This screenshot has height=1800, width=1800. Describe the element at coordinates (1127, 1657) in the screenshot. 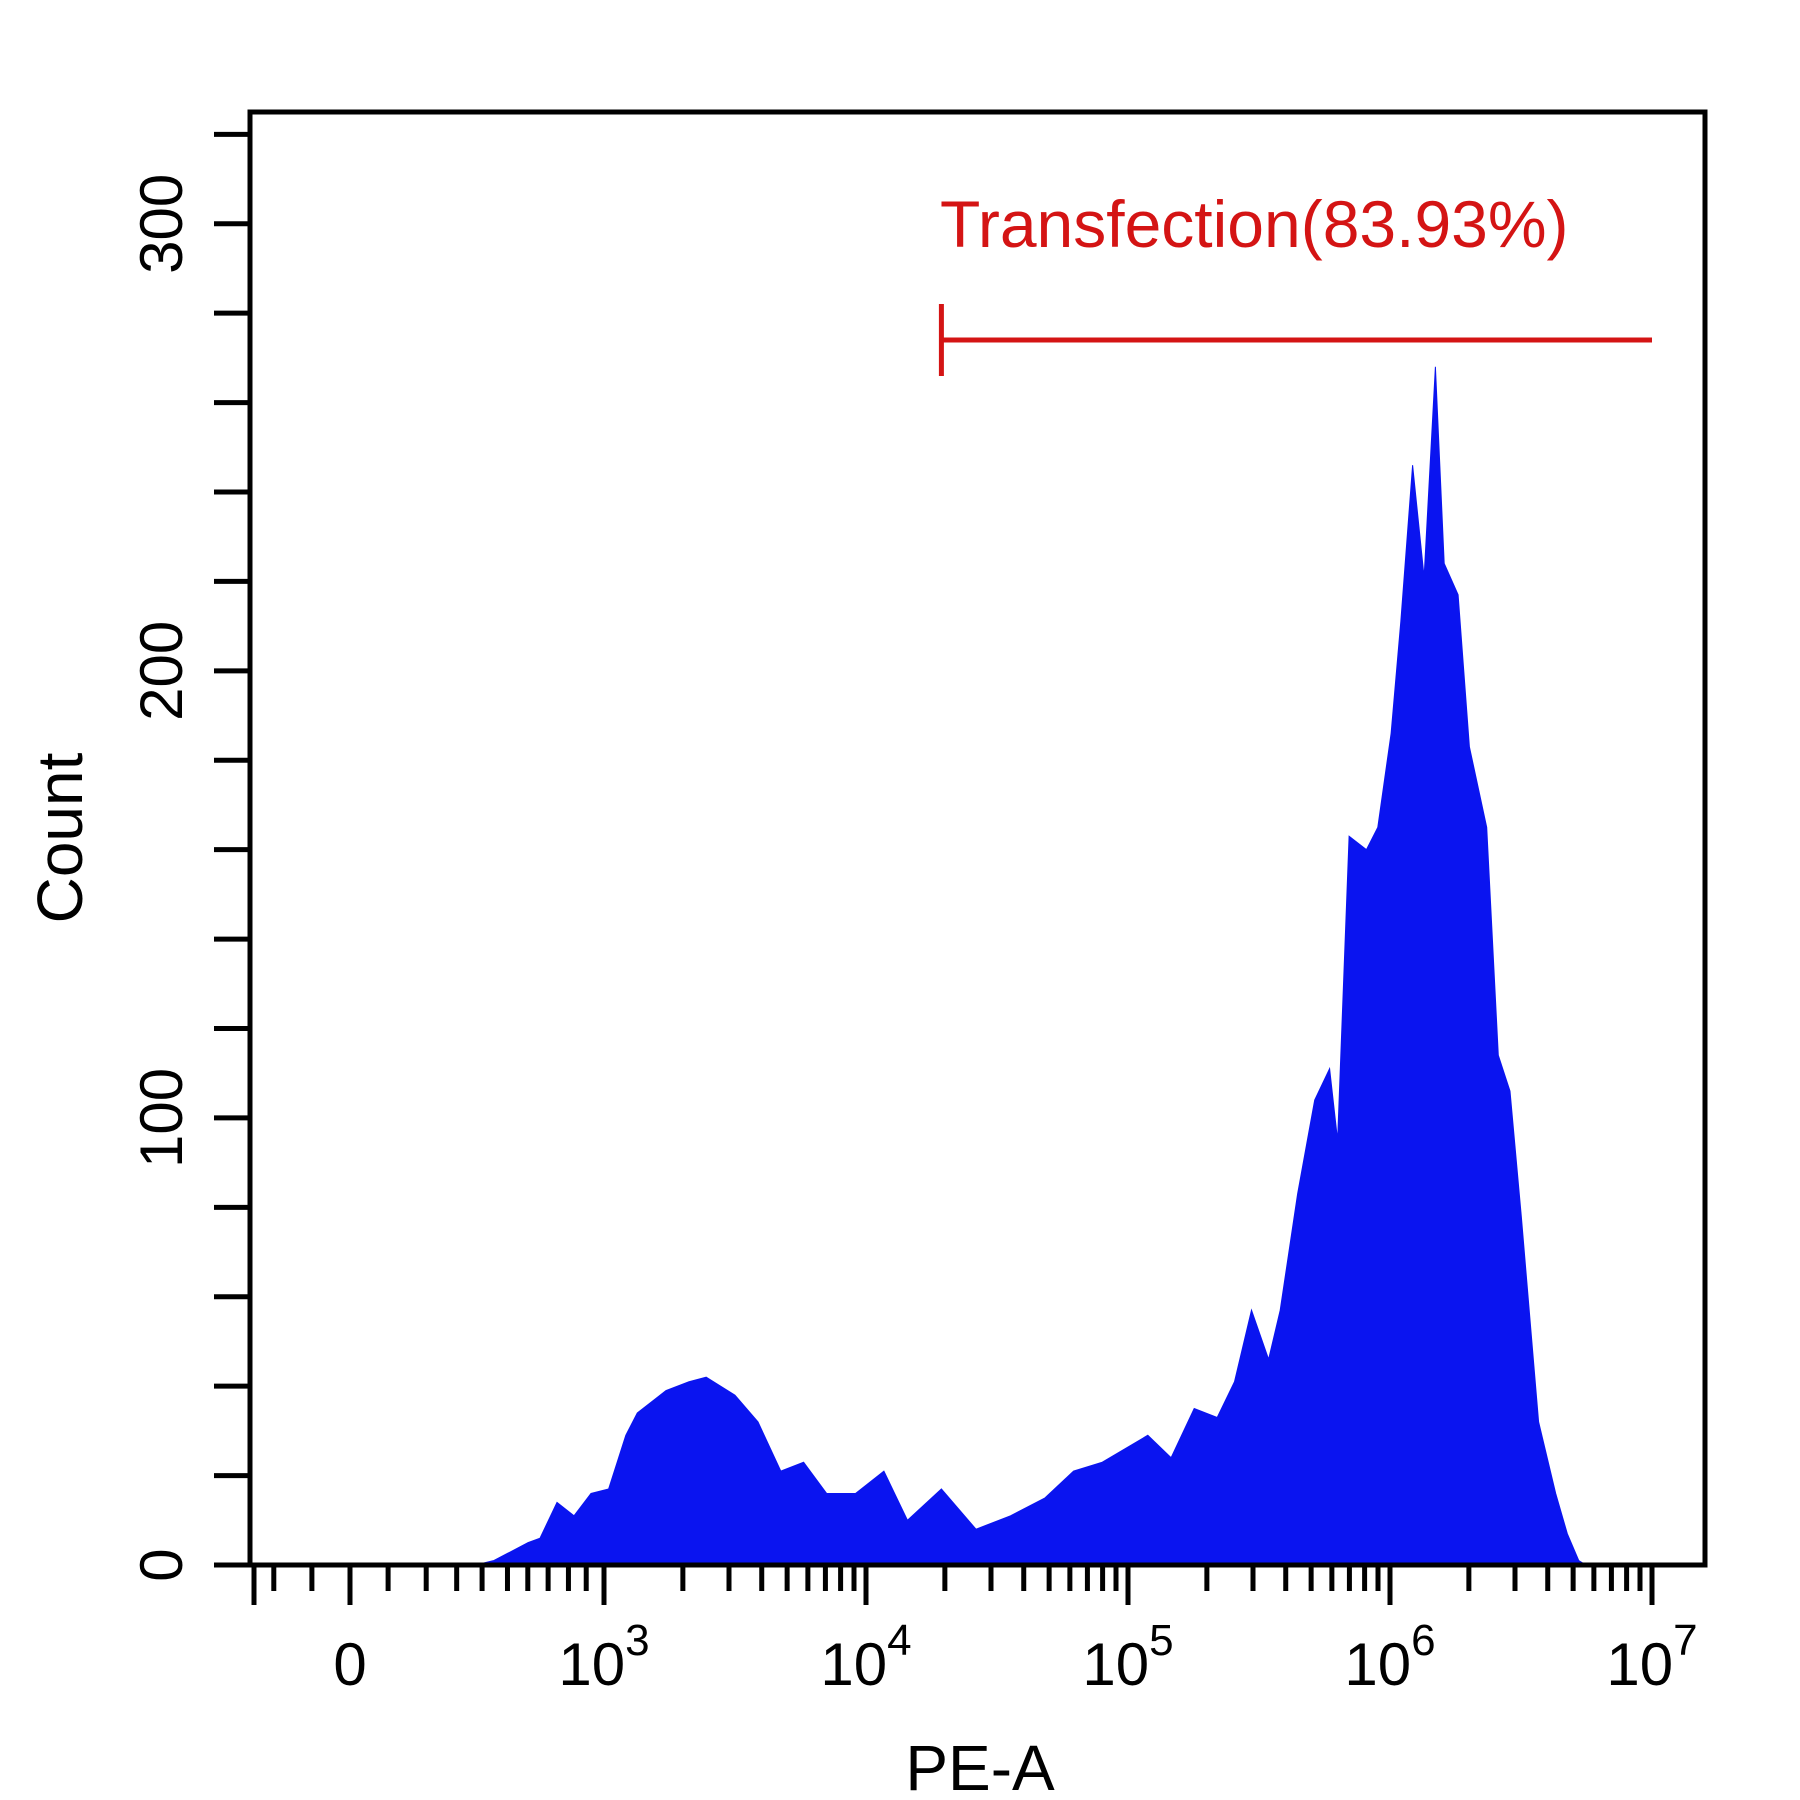

I see `x-tick-label: 10⁵` at that location.